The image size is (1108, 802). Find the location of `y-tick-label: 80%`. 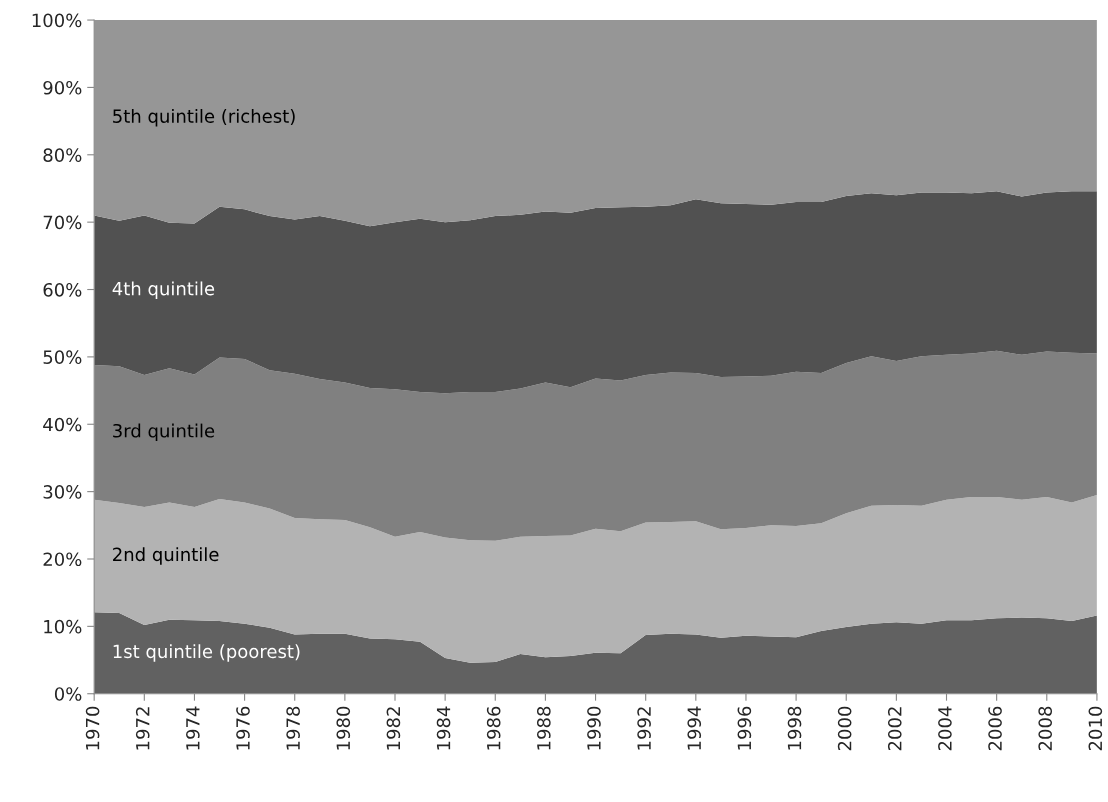

y-tick-label: 80% is located at coordinates (62, 155).